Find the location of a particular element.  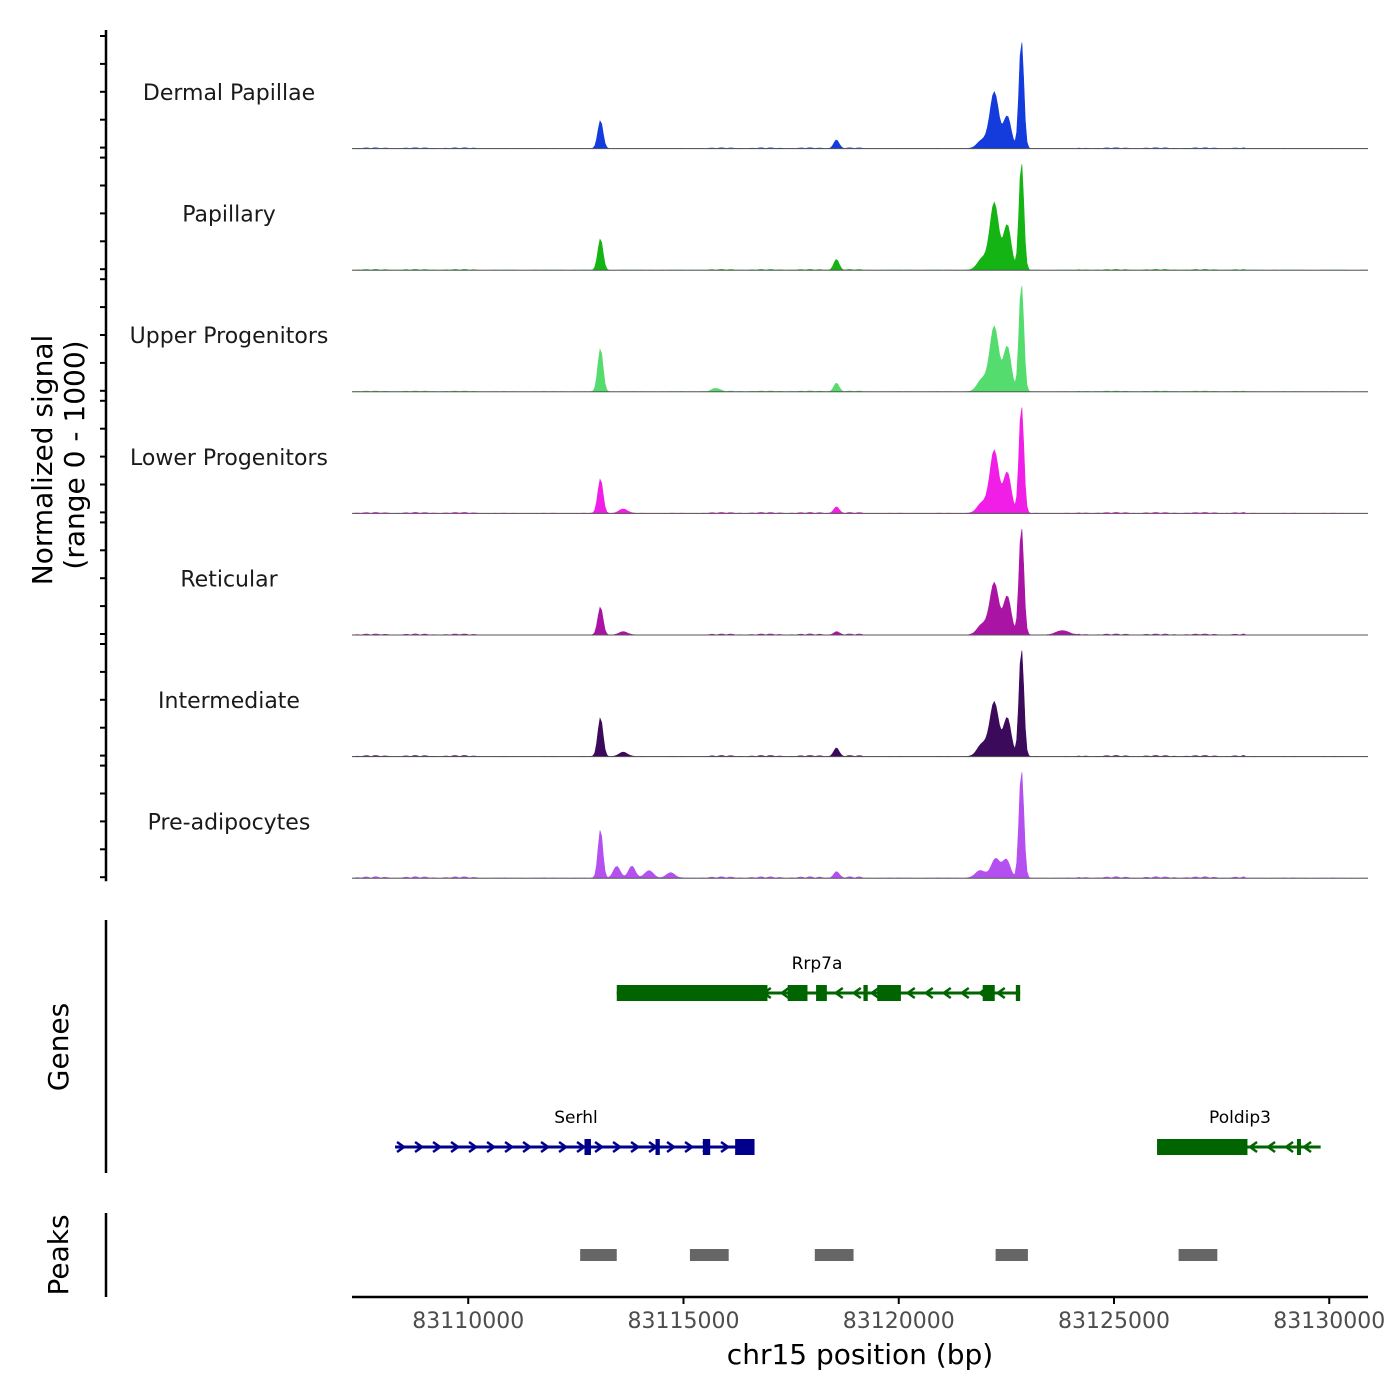

genes-panel-title: Genes is located at coordinates (58, 1047).